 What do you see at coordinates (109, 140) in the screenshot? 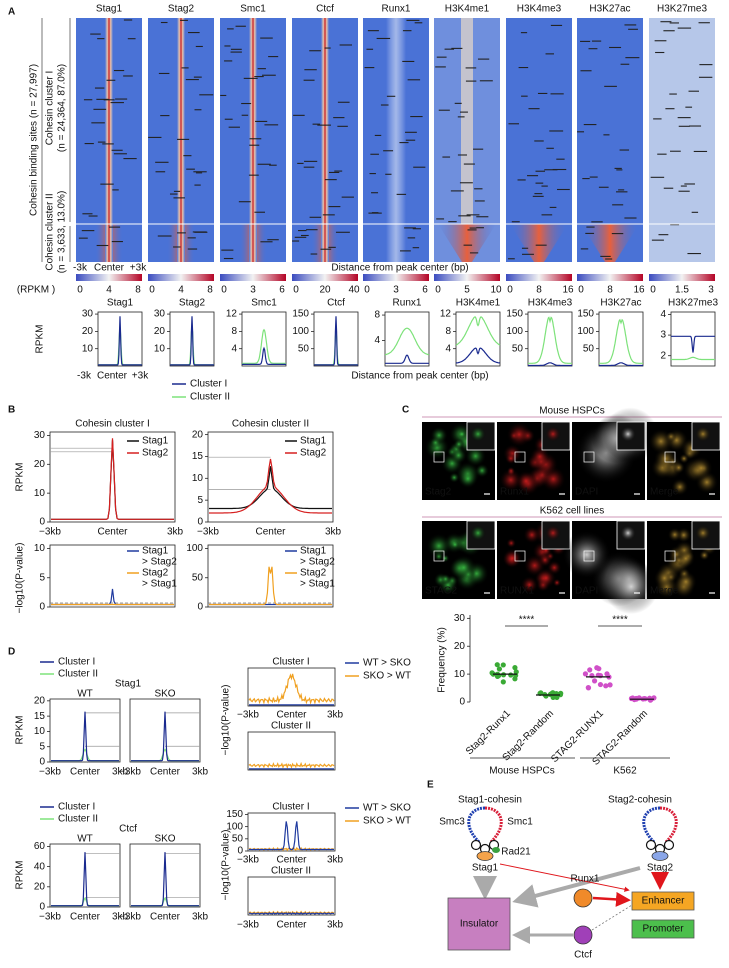
I see `heatmap-stripe` at bounding box center [109, 140].